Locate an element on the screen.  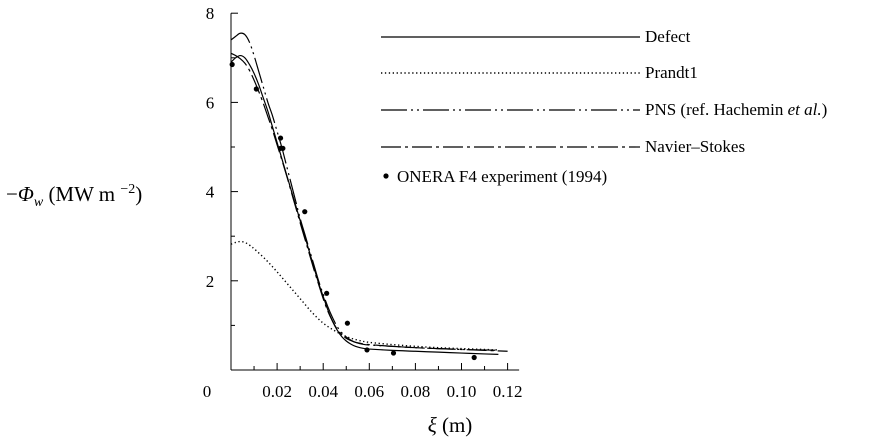
x-tick-label: 0.06 is located at coordinates (369, 391).